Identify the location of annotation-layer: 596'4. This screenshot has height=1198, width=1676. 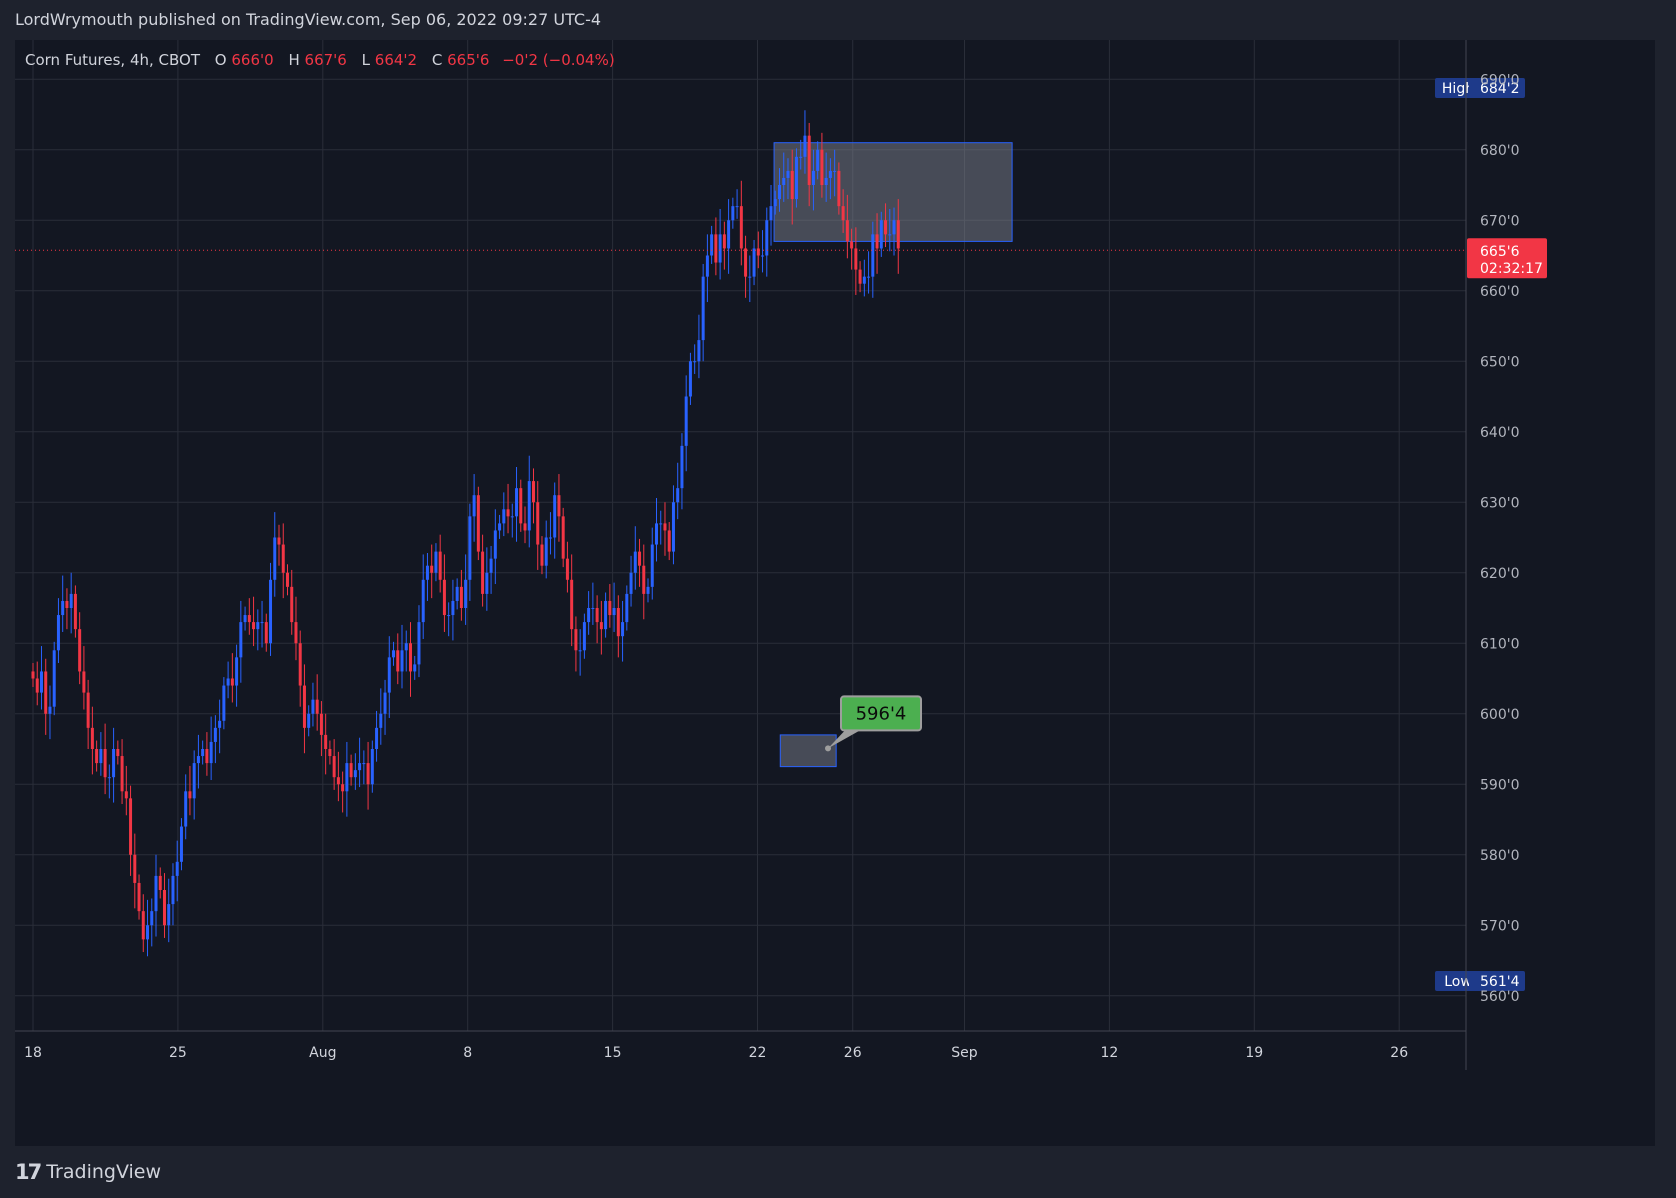
(893, 455).